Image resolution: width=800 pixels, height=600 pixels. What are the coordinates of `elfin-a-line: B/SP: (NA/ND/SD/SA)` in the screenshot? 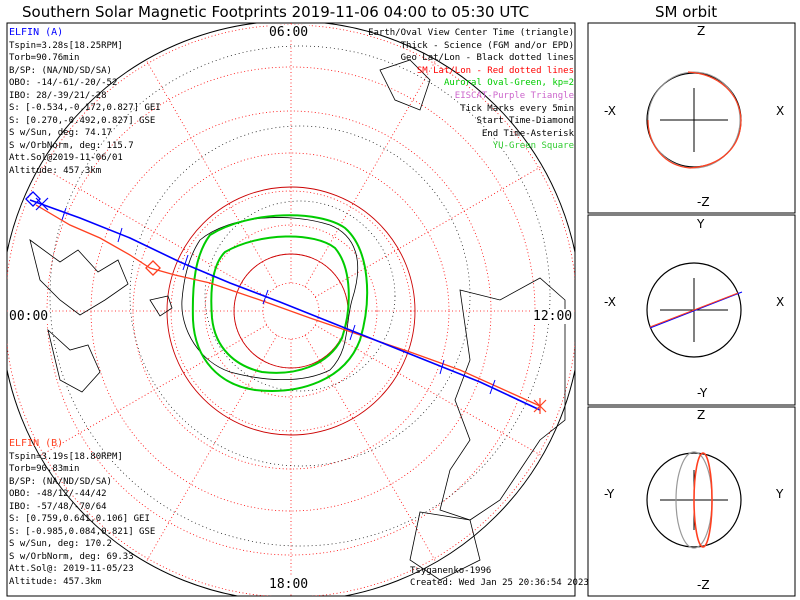 It's located at (60, 70).